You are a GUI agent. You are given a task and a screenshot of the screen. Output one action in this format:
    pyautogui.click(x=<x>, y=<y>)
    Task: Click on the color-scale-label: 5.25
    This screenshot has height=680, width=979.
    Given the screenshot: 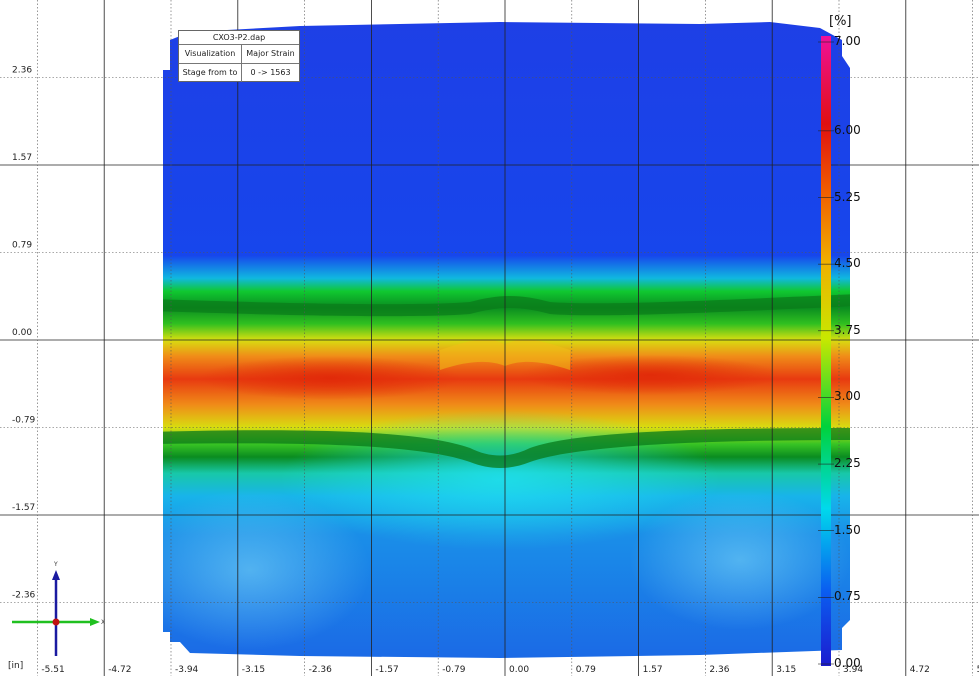 What is the action you would take?
    pyautogui.click(x=847, y=196)
    